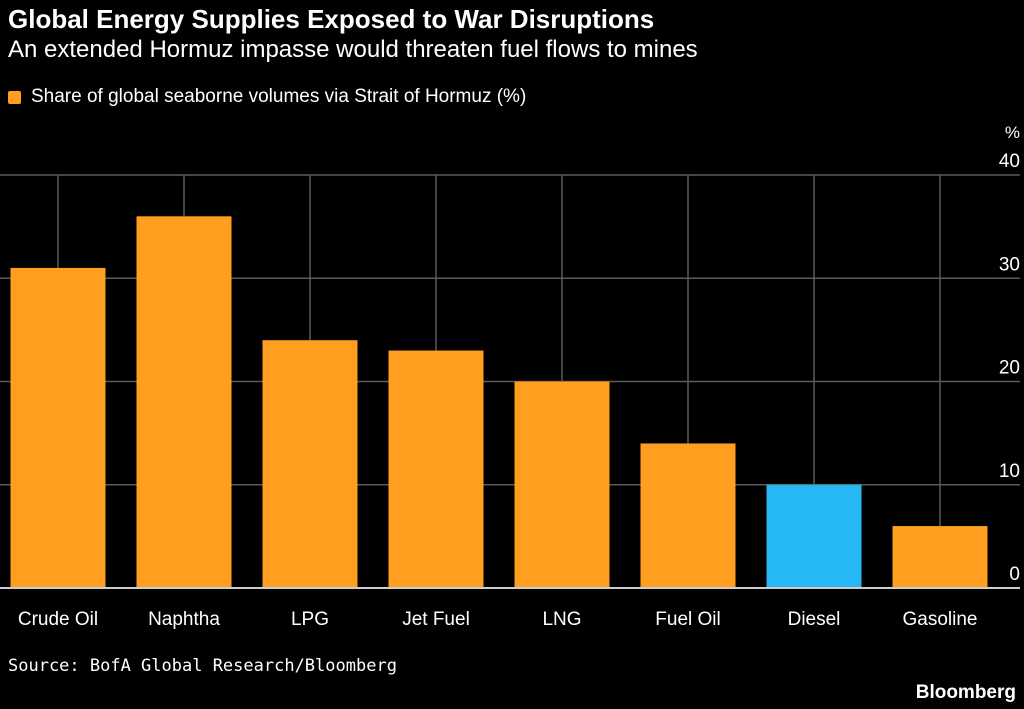 The height and width of the screenshot is (709, 1024). I want to click on legend-swatch, so click(14, 97).